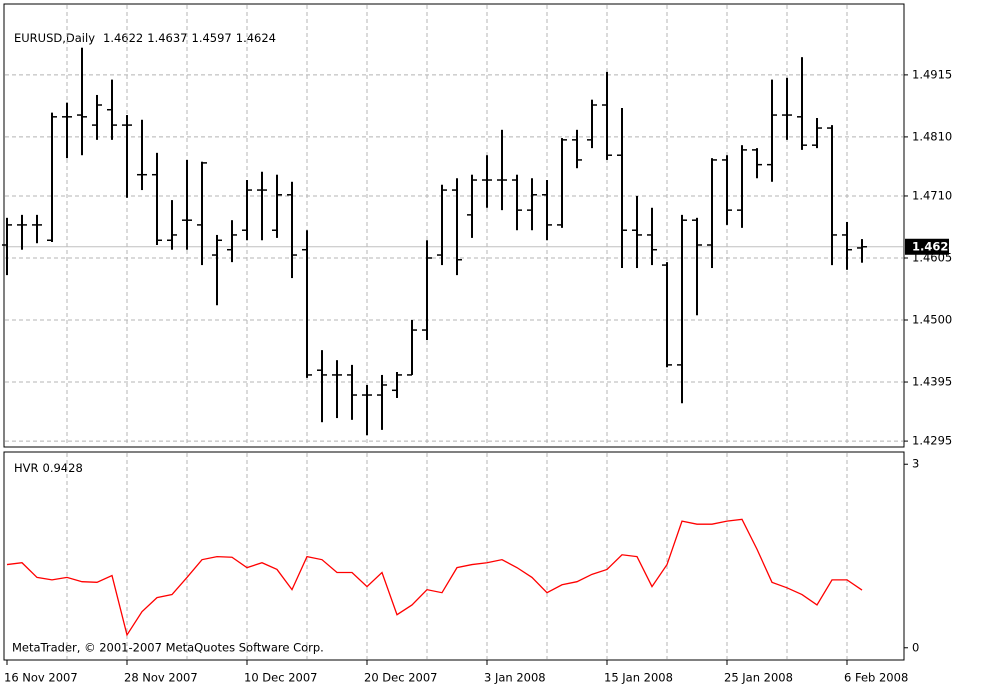 The width and height of the screenshot is (984, 695). I want to click on x-tick-label: 6 Feb 2008, so click(876, 678).